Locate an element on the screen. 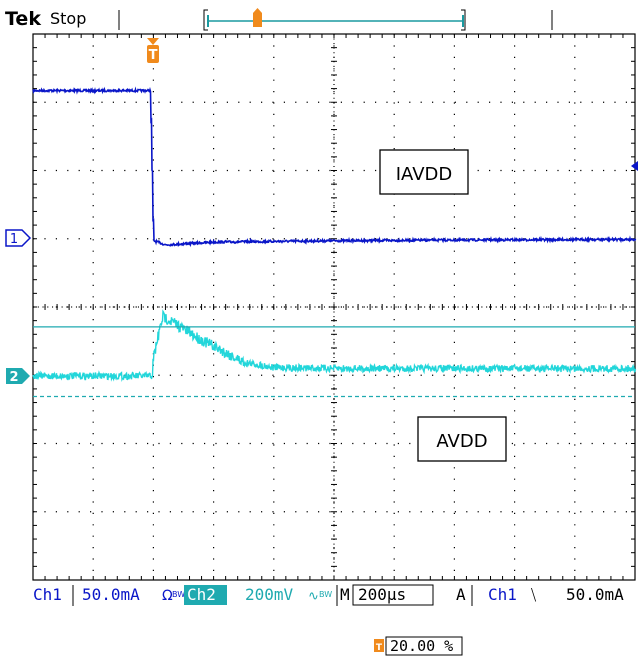  trigger-level: 50.0mA is located at coordinates (595, 594).